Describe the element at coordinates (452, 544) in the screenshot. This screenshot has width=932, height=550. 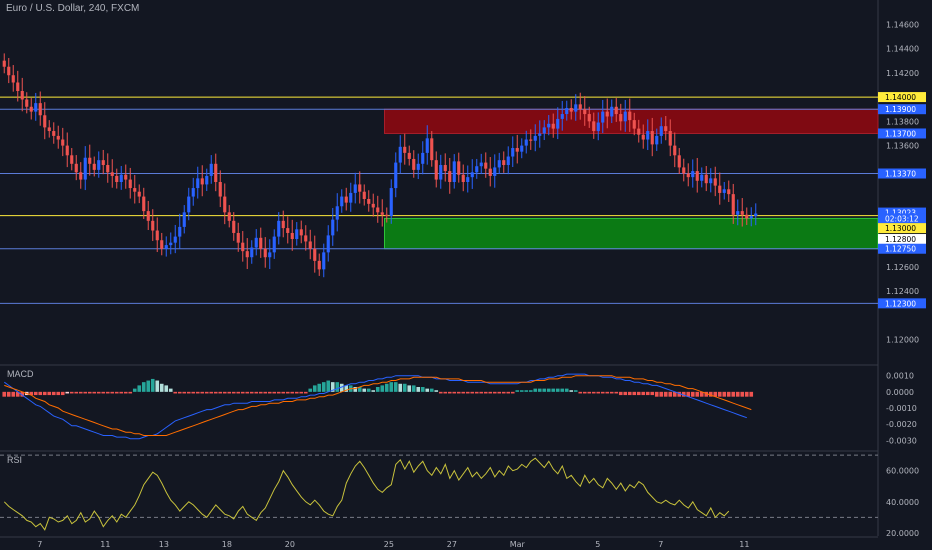
I see `time-tick-label: 27` at that location.